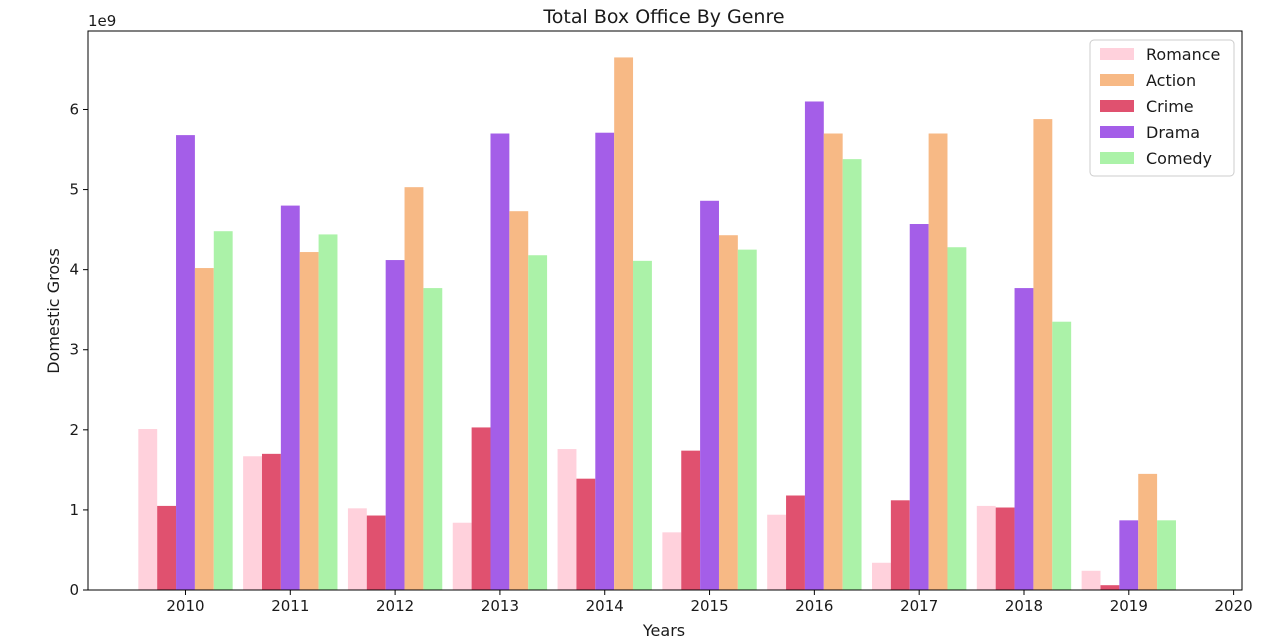 The height and width of the screenshot is (642, 1280). What do you see at coordinates (74, 109) in the screenshot?
I see `y-tick-label-6: 6` at bounding box center [74, 109].